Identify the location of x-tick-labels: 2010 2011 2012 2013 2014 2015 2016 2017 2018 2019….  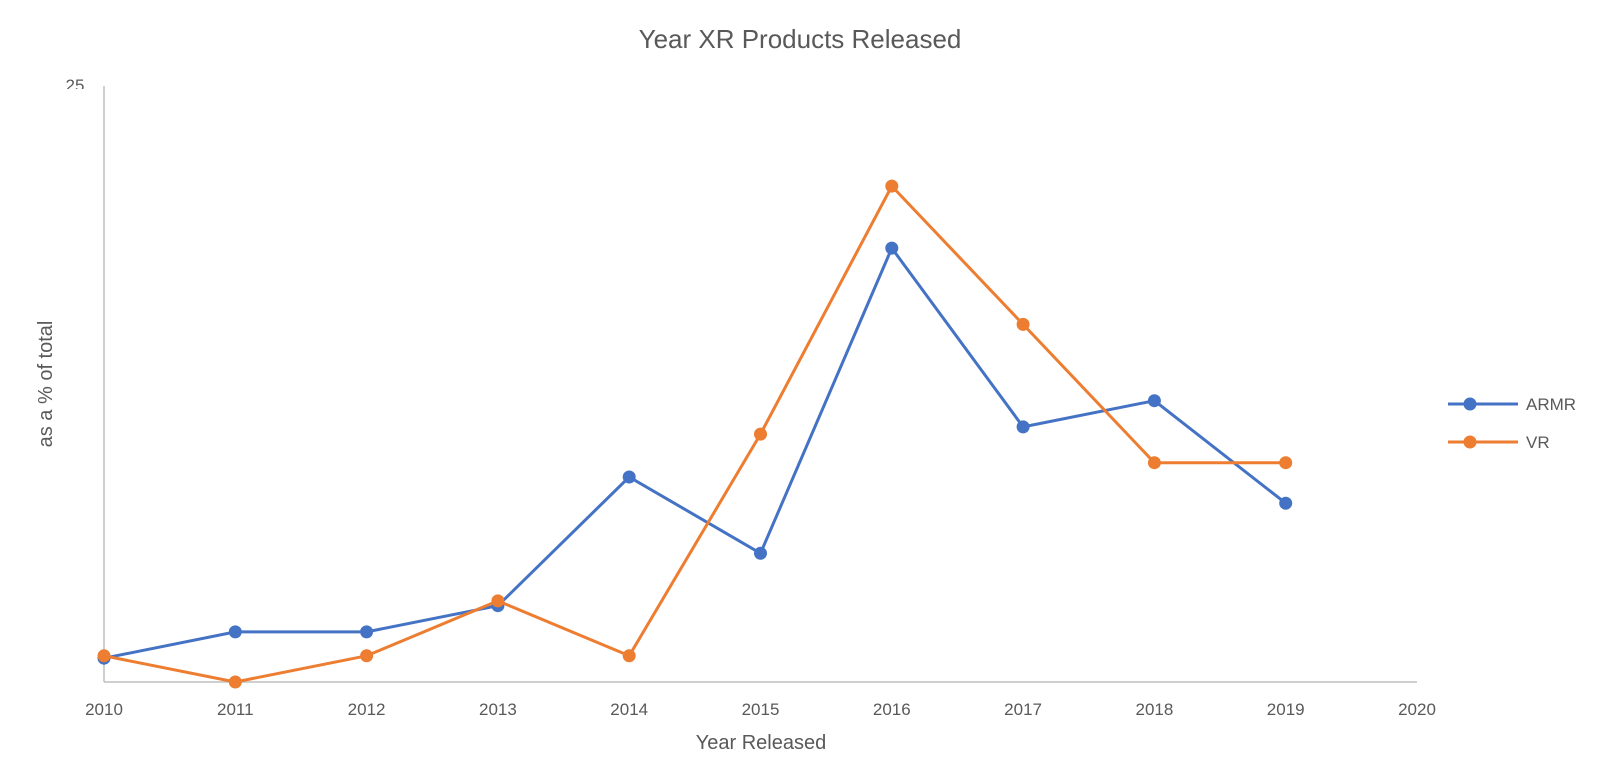
(760, 709).